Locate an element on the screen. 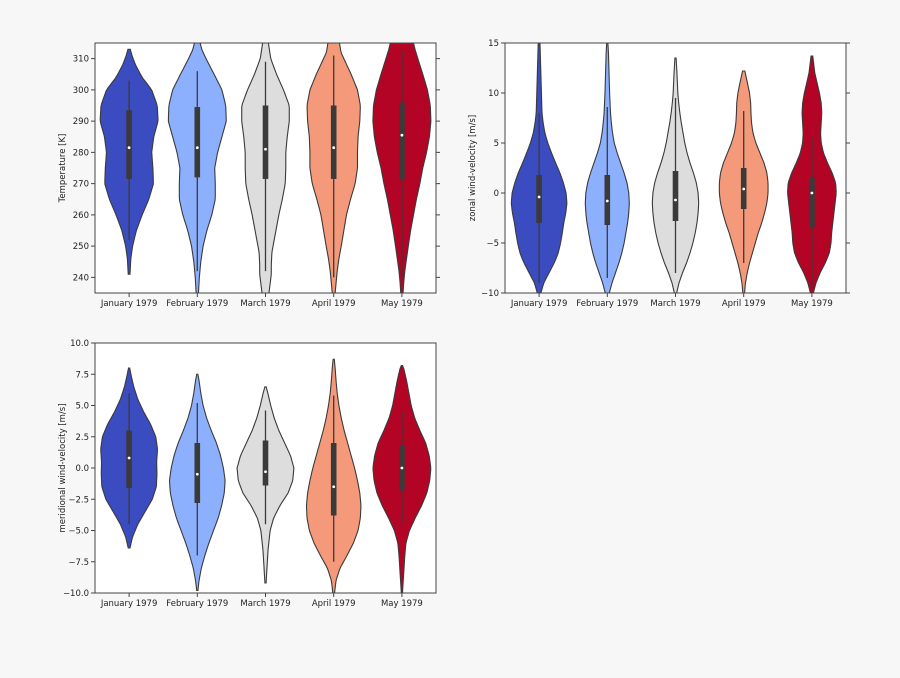  y-tick-label: 310 is located at coordinates (81, 60).